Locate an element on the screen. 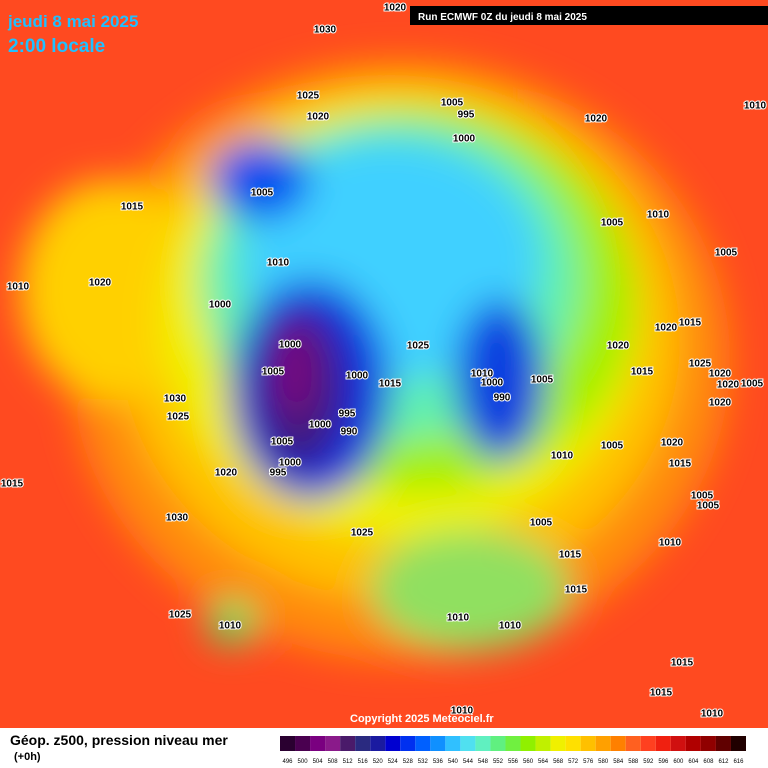  scale-label: 560 is located at coordinates (528, 762).